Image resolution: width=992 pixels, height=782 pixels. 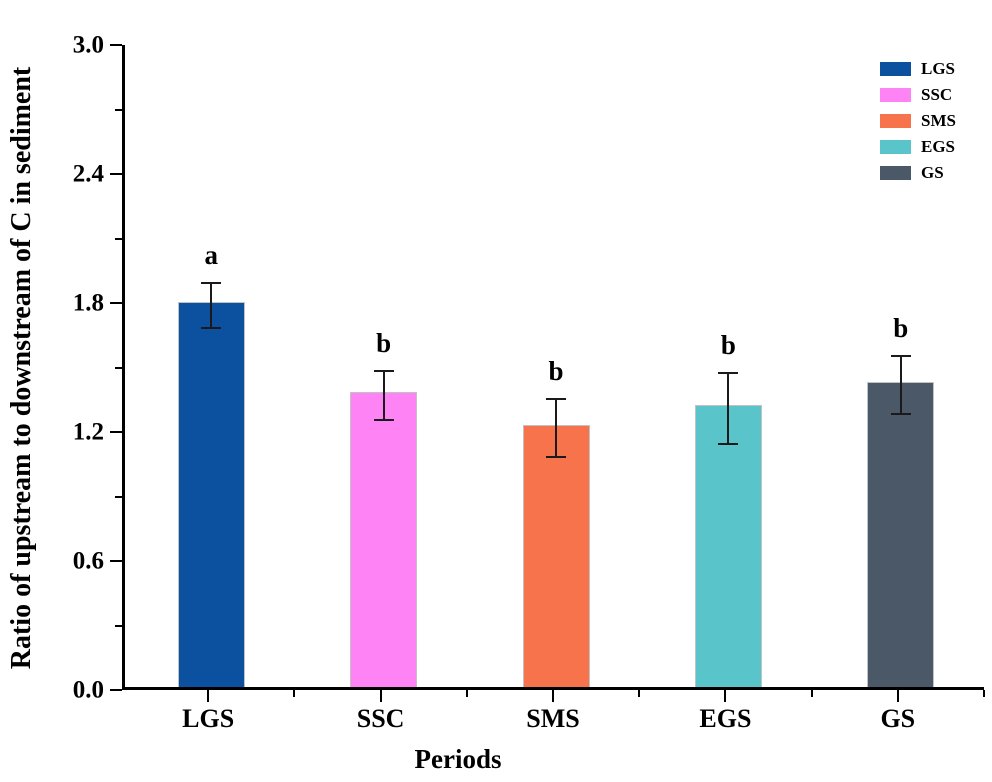 I want to click on legend-swatch-sms, so click(x=895, y=120).